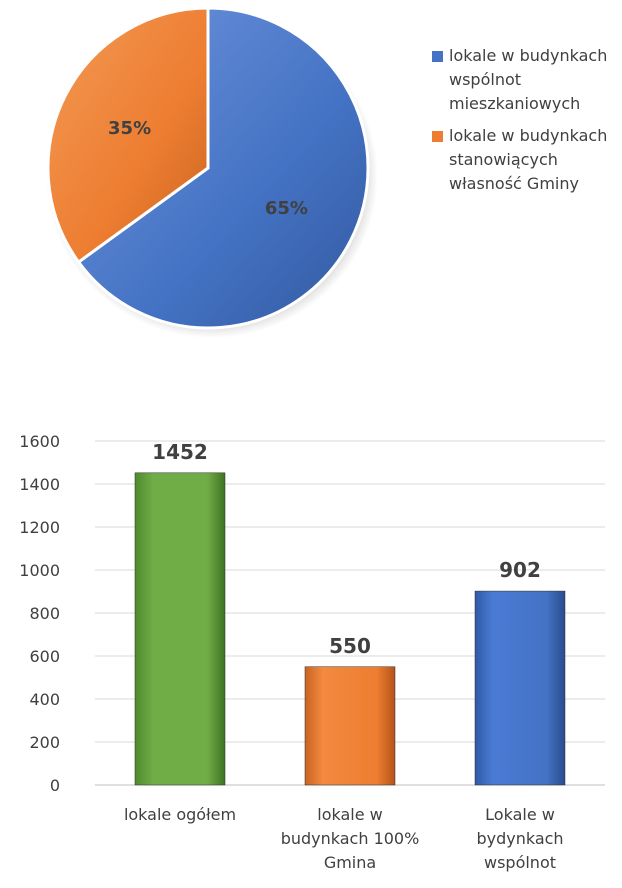  Describe the element at coordinates (437, 136) in the screenshot. I see `legend-swatch-orange-icon` at that location.